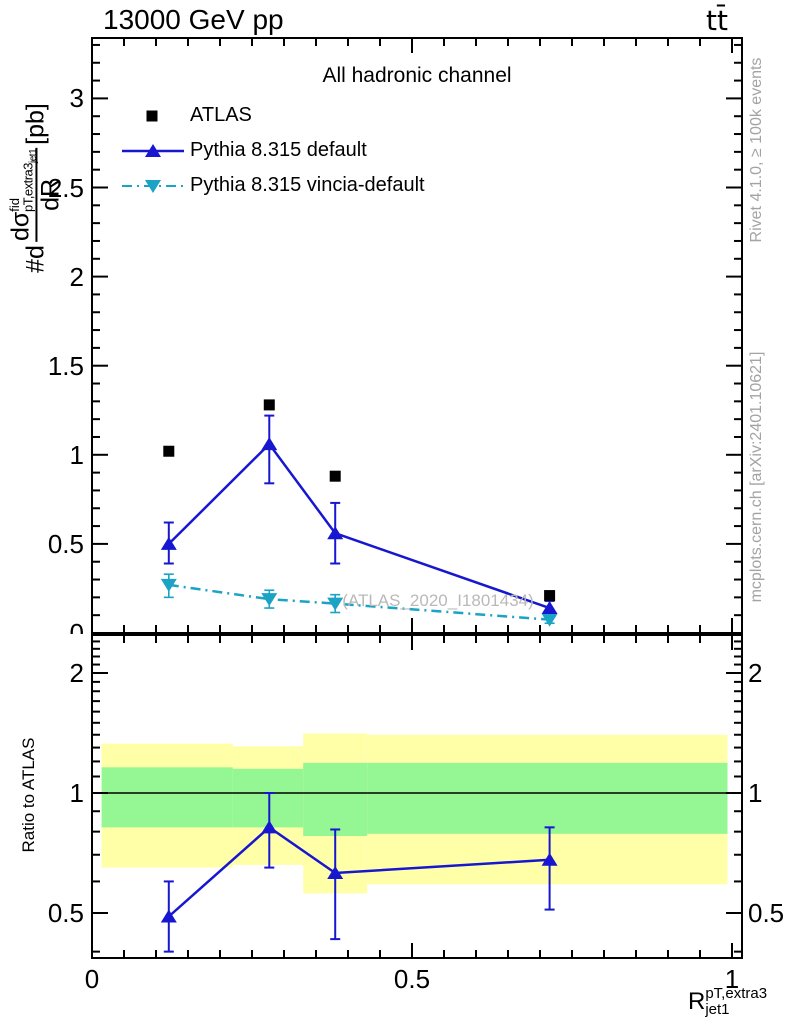 The height and width of the screenshot is (1024, 786). What do you see at coordinates (92, 979) in the screenshot?
I see `x-tick-label: 0` at bounding box center [92, 979].